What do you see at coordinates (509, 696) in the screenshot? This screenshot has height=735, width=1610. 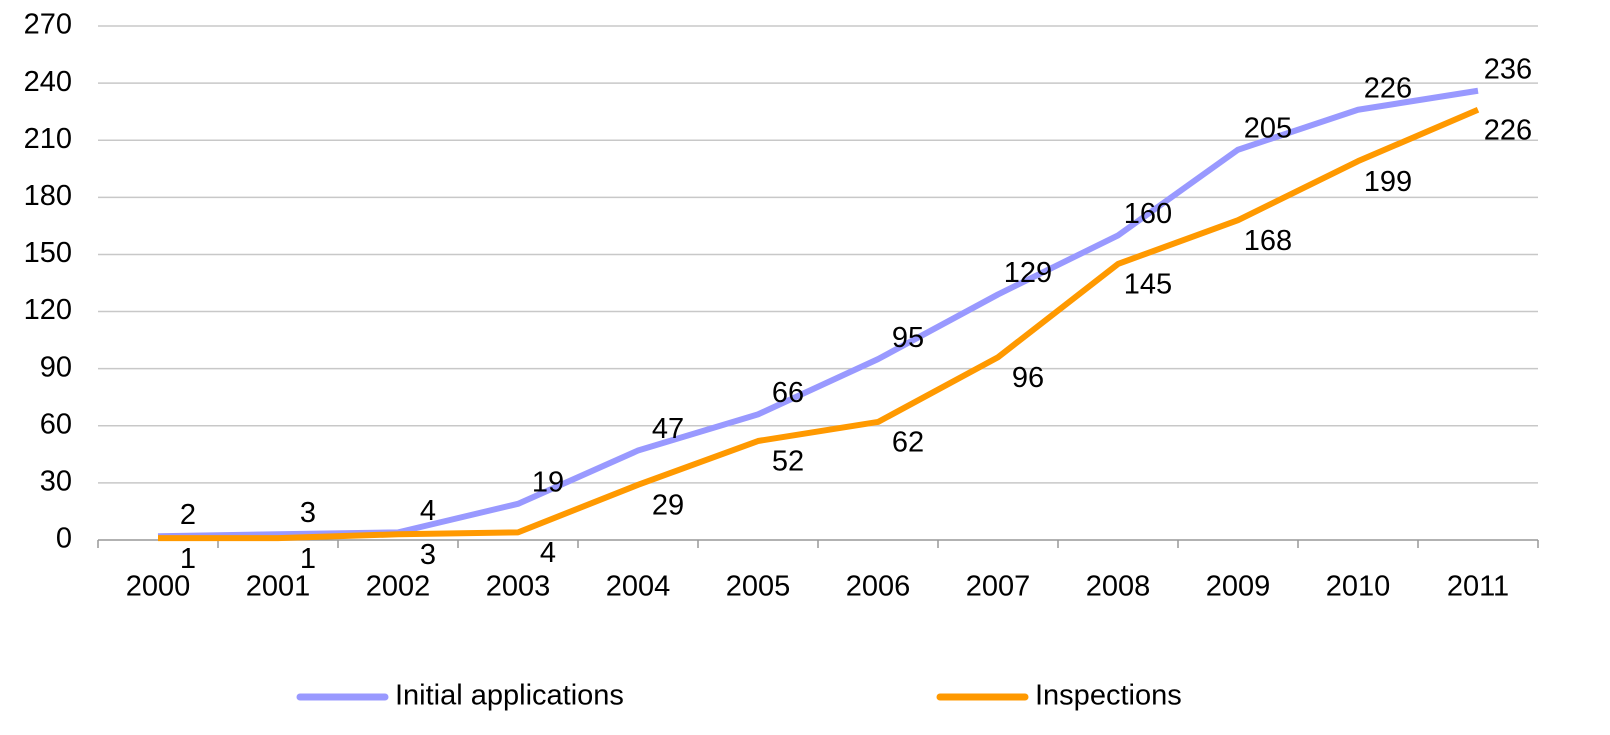 I see `legend-label: Initial applications` at bounding box center [509, 696].